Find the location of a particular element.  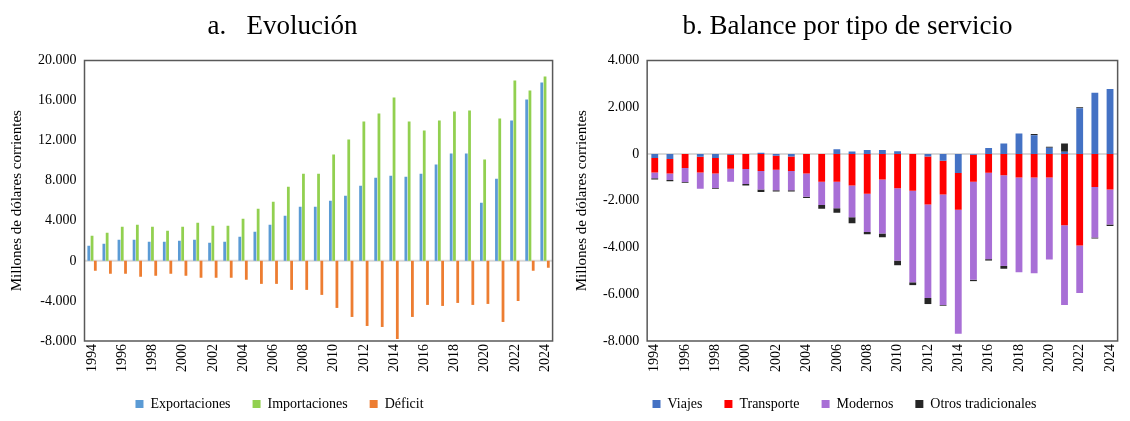

legend-label: Importaciones is located at coordinates (307, 403).